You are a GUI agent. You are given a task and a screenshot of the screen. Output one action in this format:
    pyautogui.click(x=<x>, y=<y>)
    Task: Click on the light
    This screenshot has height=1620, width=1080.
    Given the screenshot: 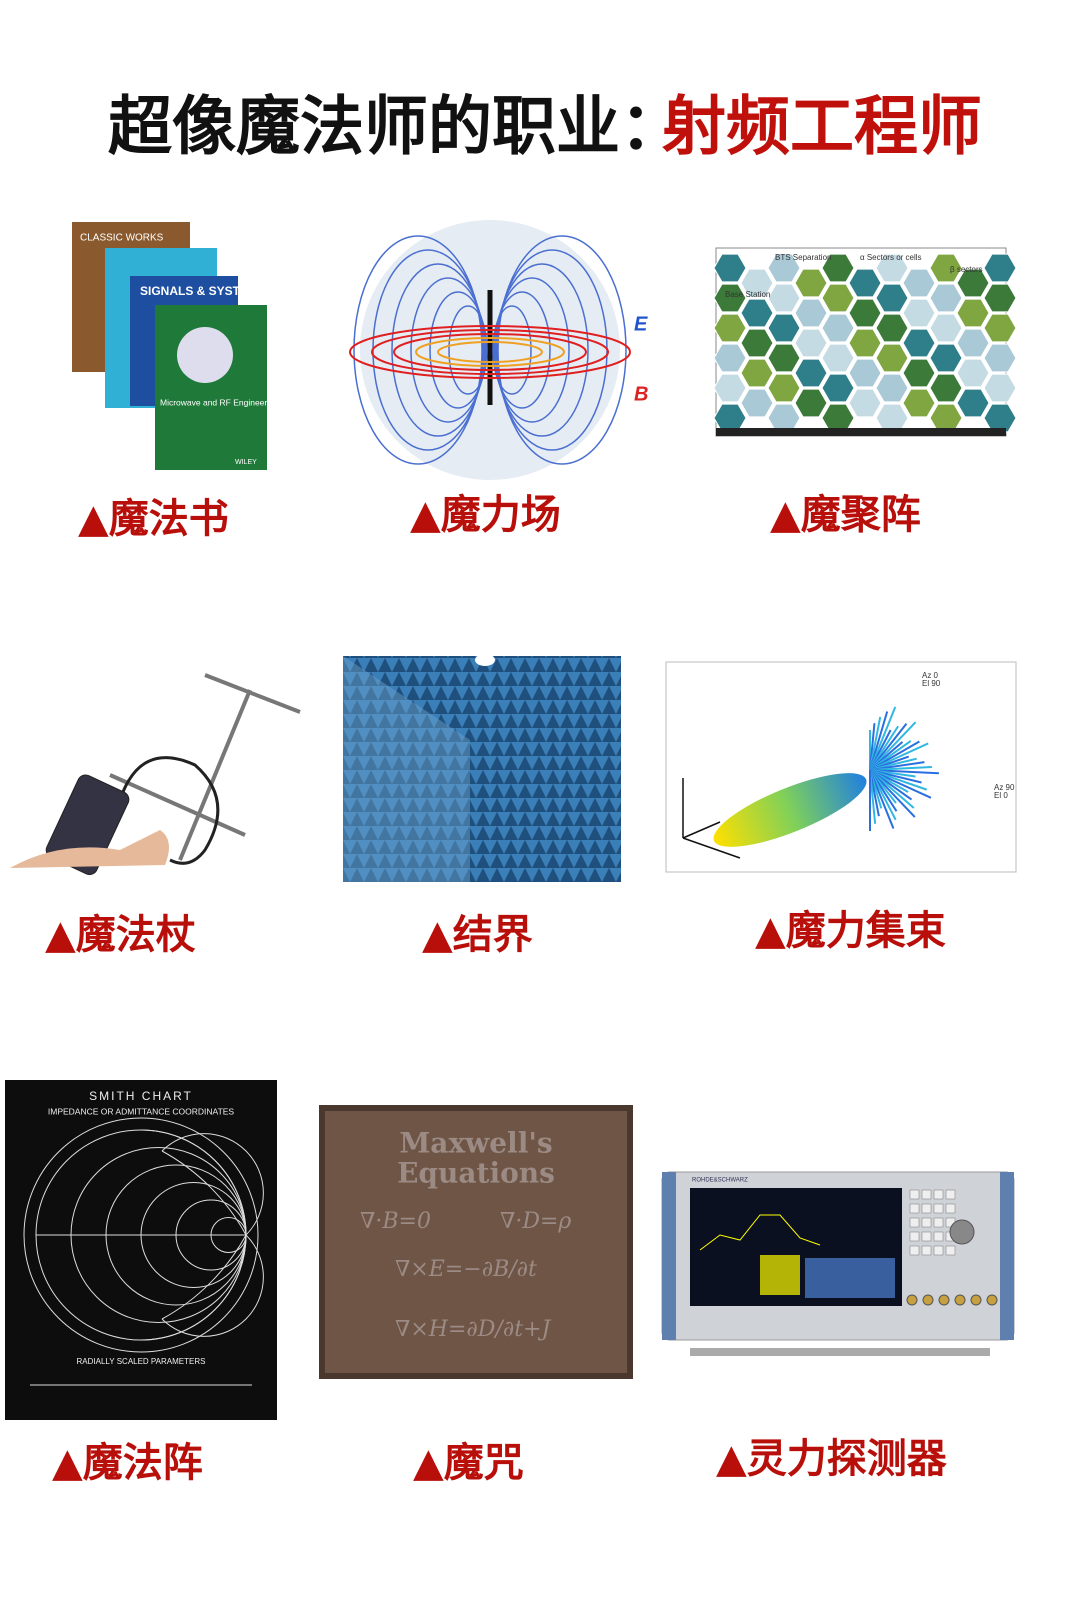 What is the action you would take?
    pyautogui.click(x=485, y=660)
    